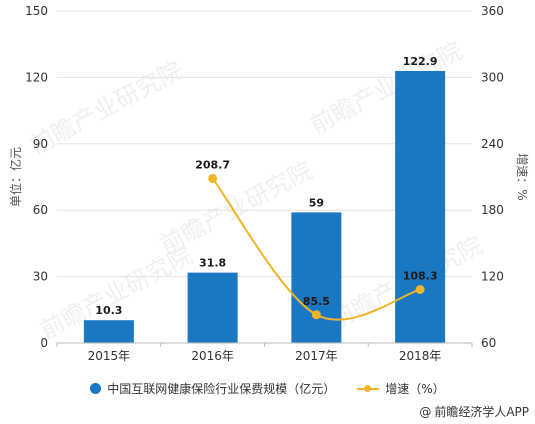 This screenshot has height=424, width=535. I want to click on y-left-tick-label: 120, so click(36, 77).